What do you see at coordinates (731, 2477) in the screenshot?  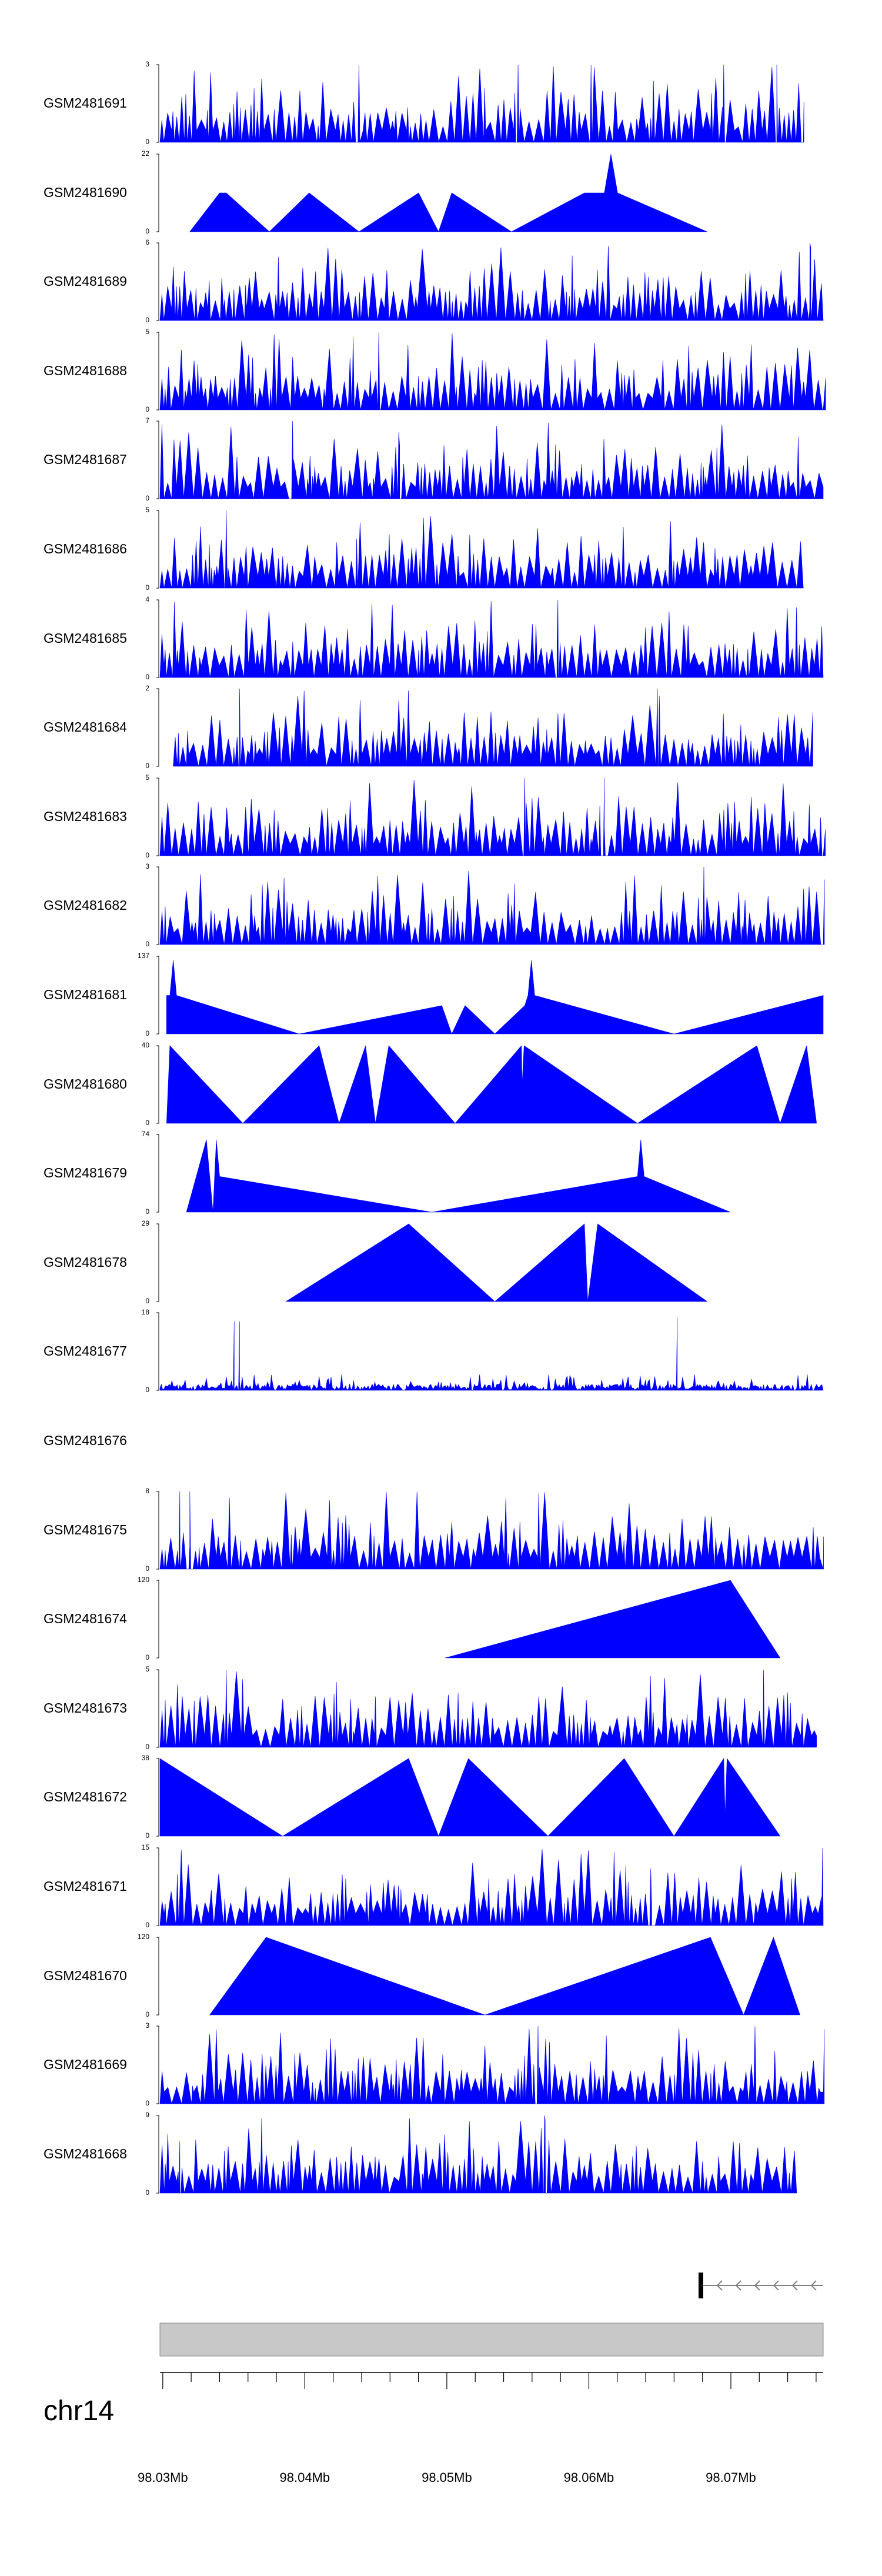 I see `x-tick-label: 98.07Mb` at bounding box center [731, 2477].